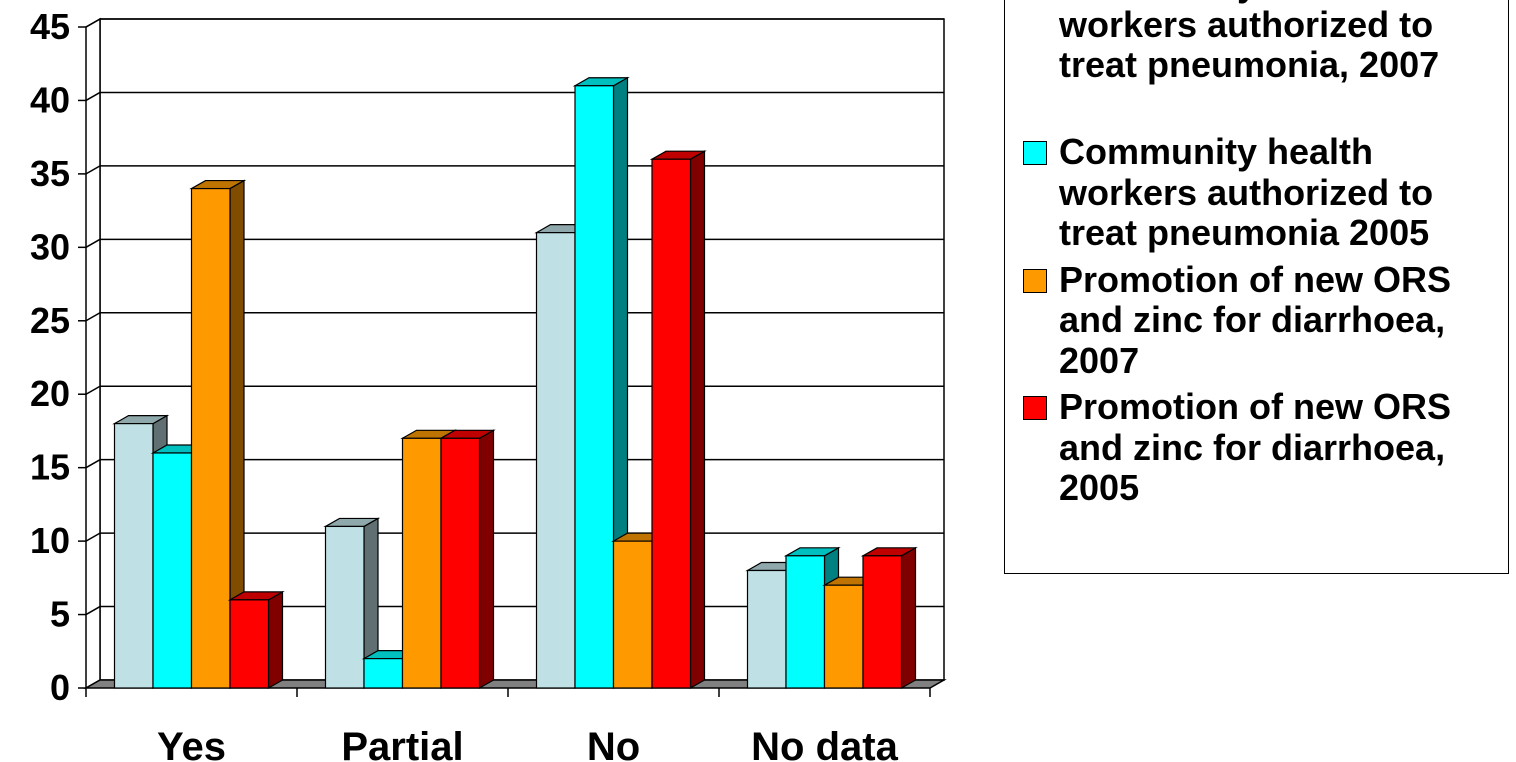 Image resolution: width=1516 pixels, height=762 pixels. Describe the element at coordinates (50, 320) in the screenshot. I see `y-tick-label: 25` at that location.